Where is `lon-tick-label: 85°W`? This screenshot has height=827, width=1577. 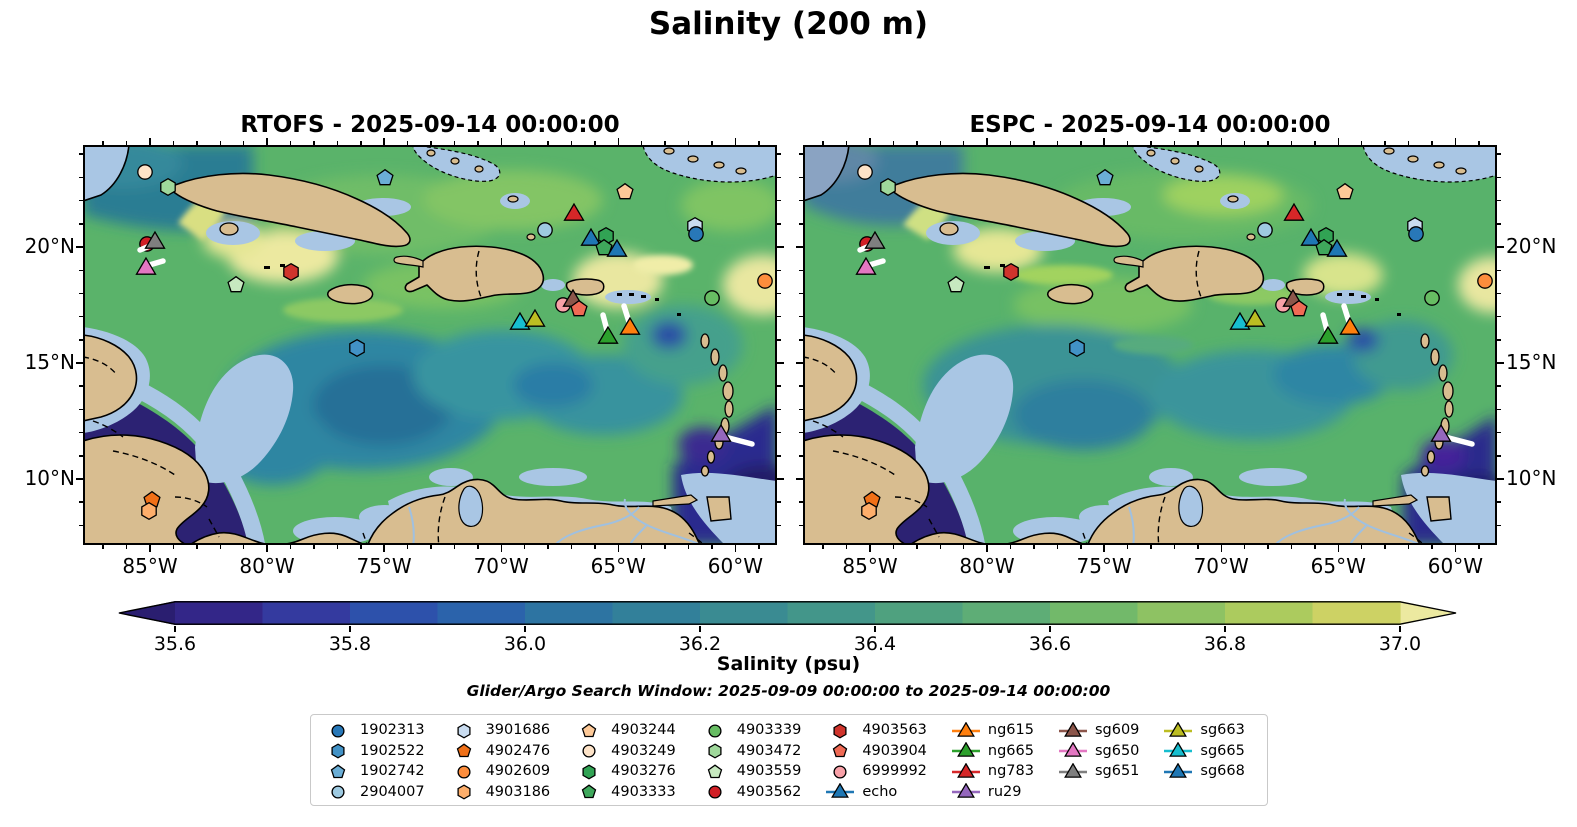 lon-tick-label: 85°W is located at coordinates (150, 566).